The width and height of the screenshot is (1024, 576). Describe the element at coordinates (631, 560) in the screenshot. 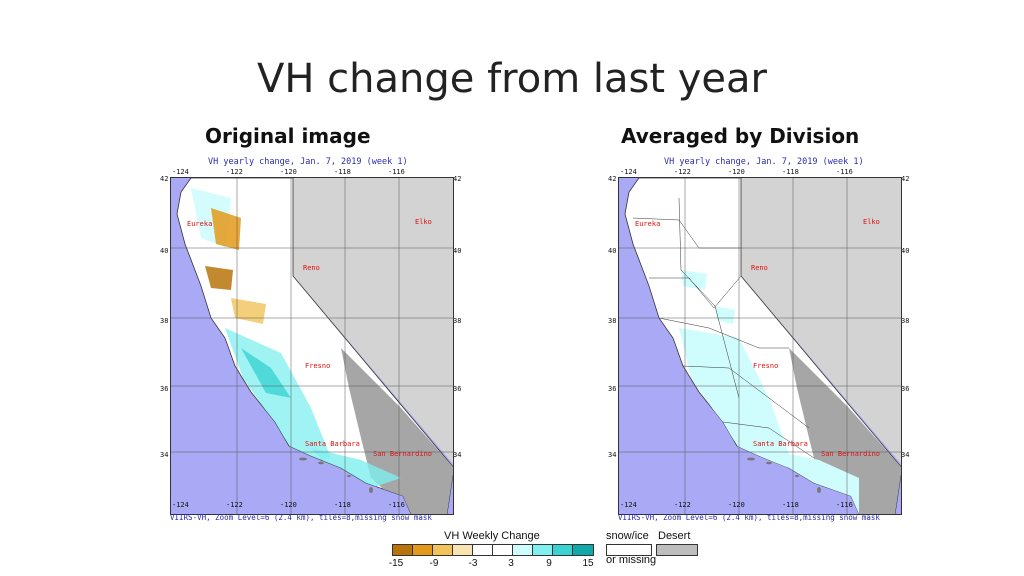

I see `missing-label: or missing` at that location.